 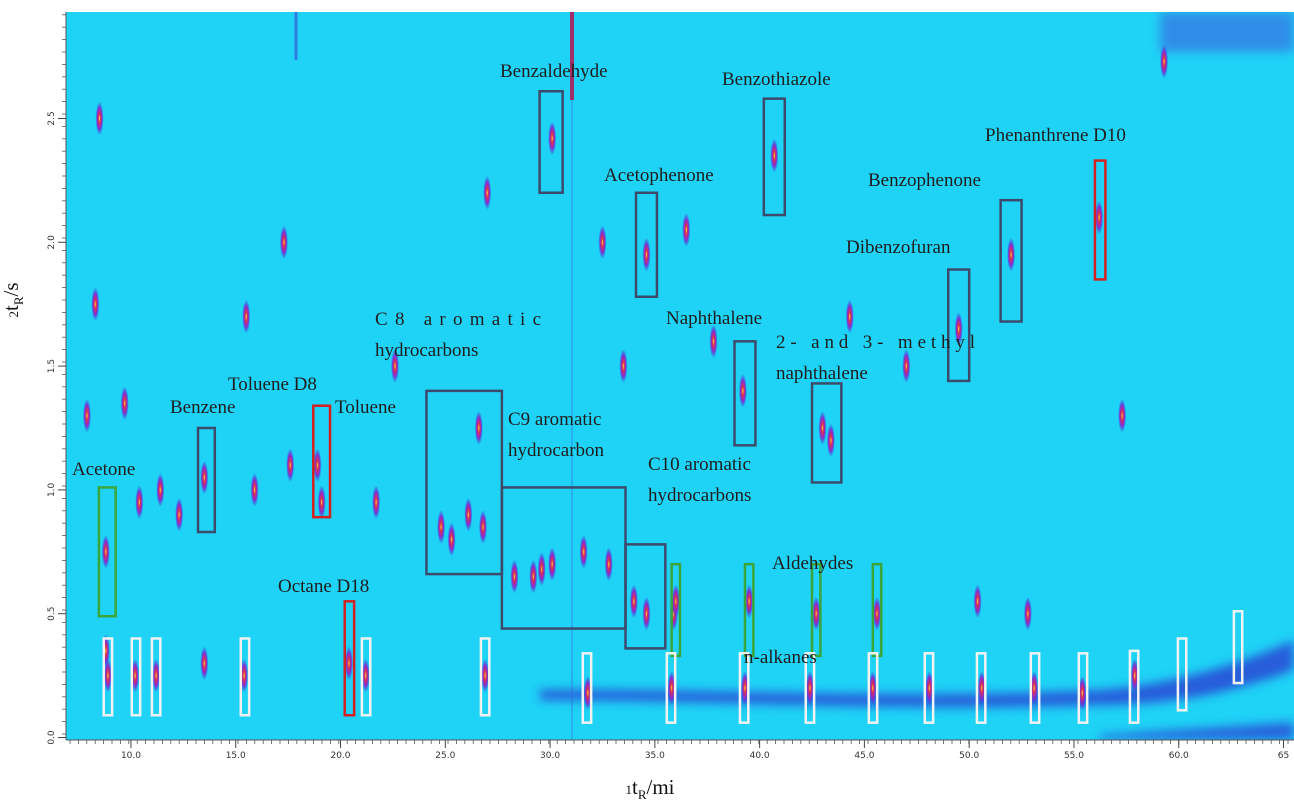 What do you see at coordinates (11, 289) in the screenshot?
I see `axis-label-part: /s` at bounding box center [11, 289].